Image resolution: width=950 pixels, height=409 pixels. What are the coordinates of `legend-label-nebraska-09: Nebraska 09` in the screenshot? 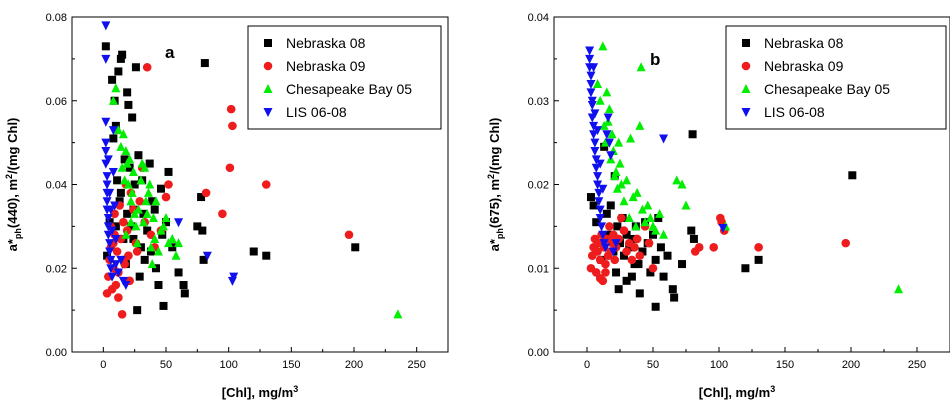 It's located at (804, 66).